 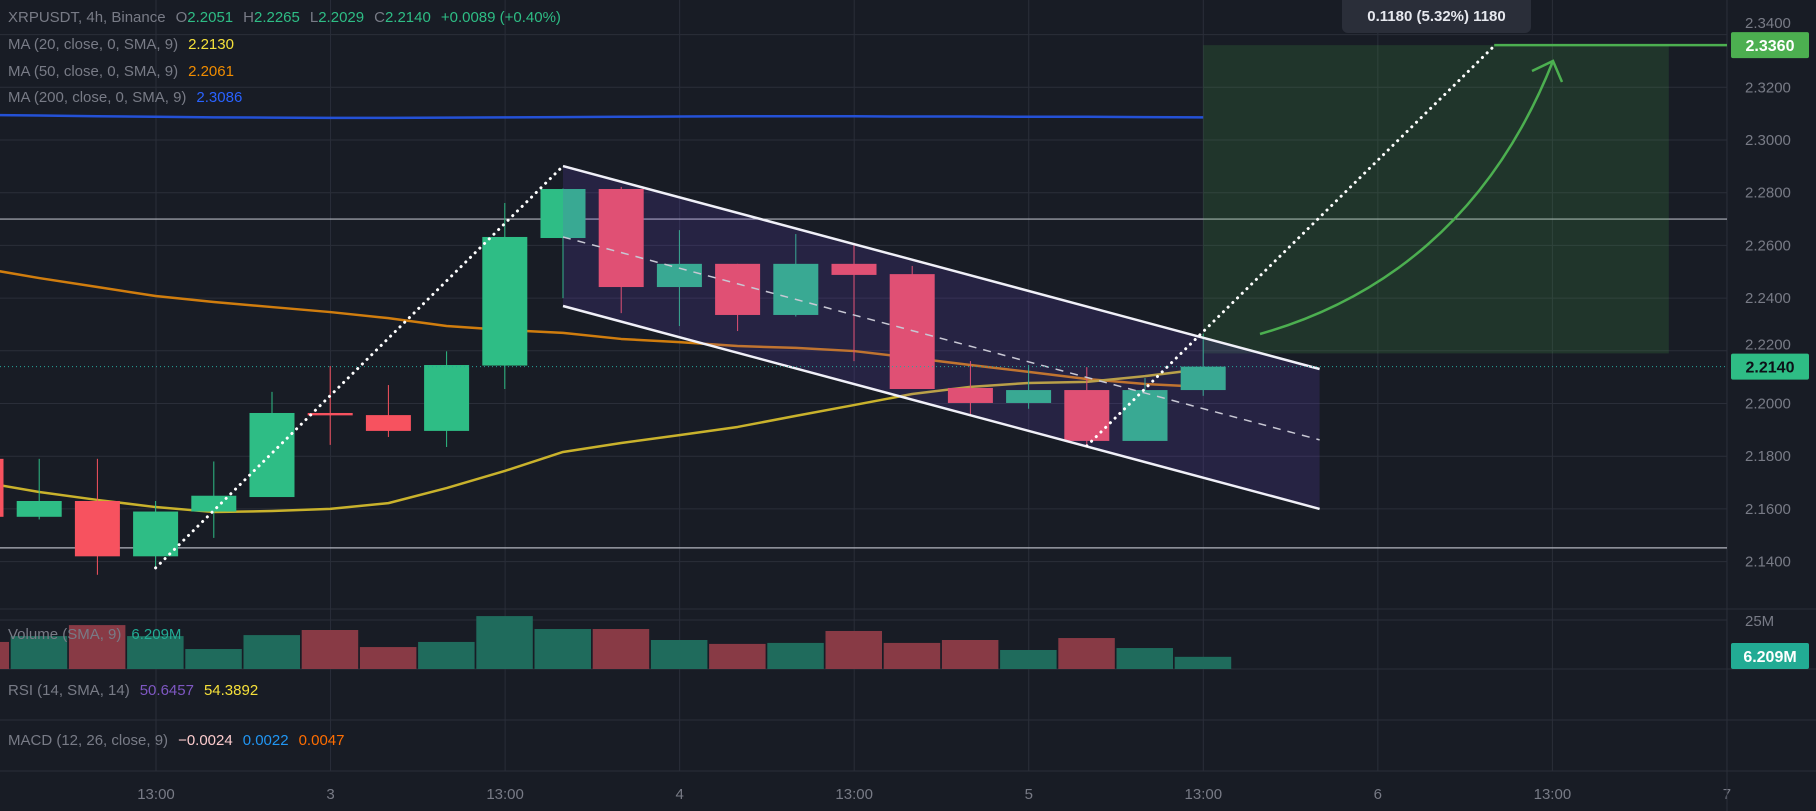 What do you see at coordinates (602, 116) in the screenshot?
I see `ma200-line` at bounding box center [602, 116].